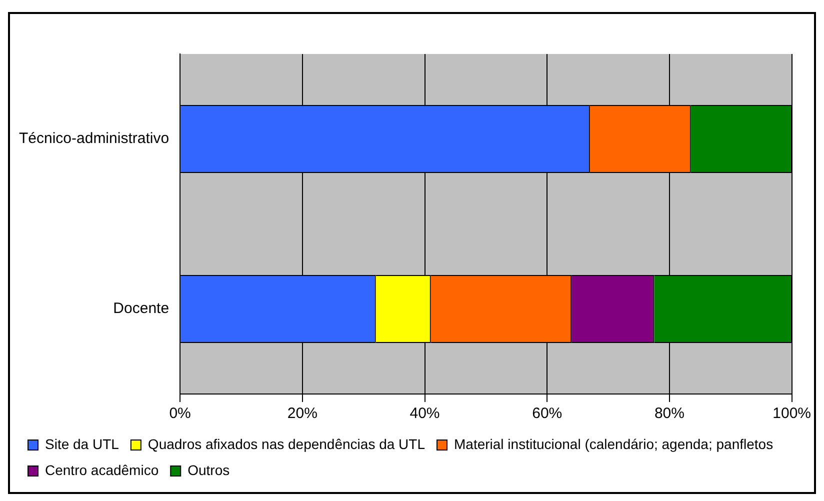  What do you see at coordinates (302, 413) in the screenshot?
I see `x-tick-label: 20%` at bounding box center [302, 413].